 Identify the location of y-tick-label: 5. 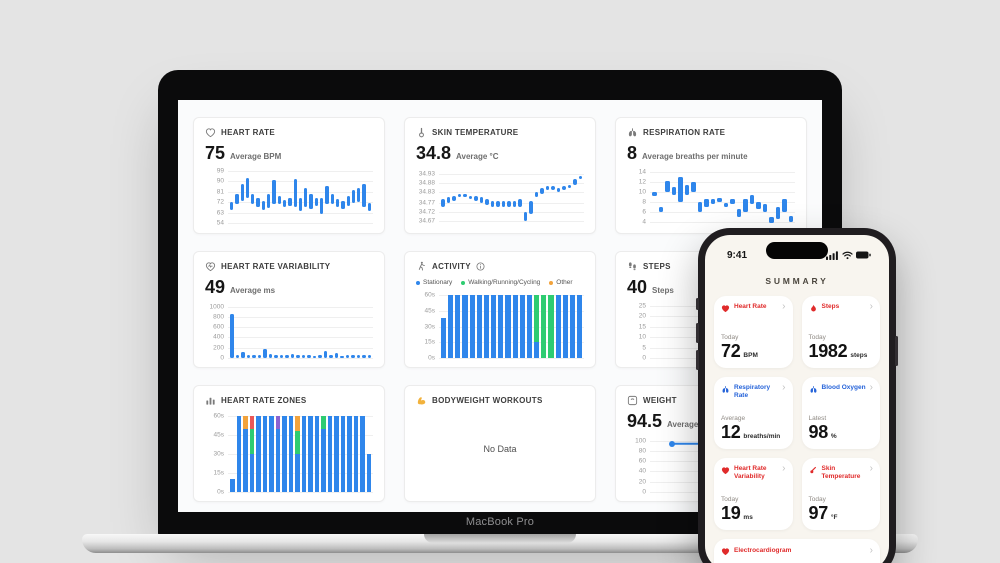
(644, 348).